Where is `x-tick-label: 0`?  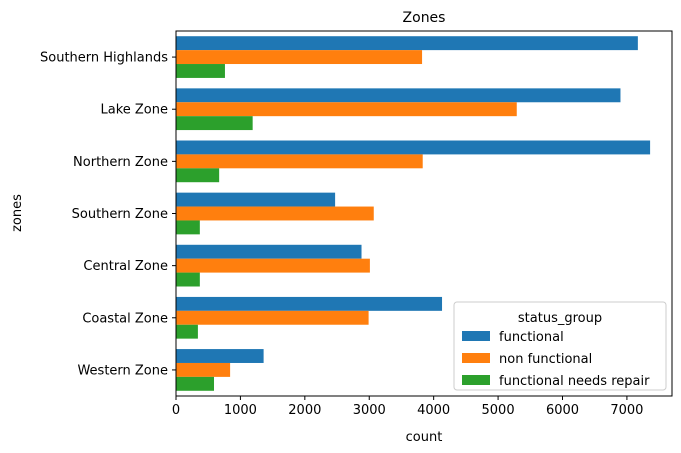 x-tick-label: 0 is located at coordinates (176, 410).